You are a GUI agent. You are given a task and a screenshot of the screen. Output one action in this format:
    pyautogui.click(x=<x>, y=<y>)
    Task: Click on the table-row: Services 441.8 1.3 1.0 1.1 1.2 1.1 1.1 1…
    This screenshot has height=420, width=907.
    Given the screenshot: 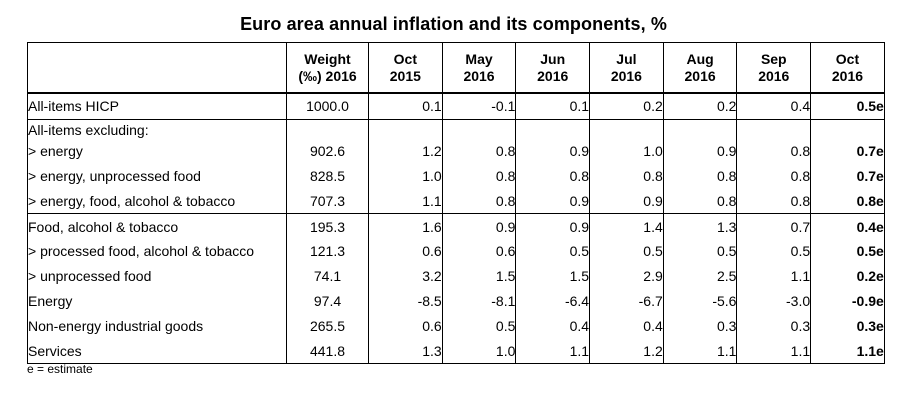 What is the action you would take?
    pyautogui.click(x=456, y=351)
    